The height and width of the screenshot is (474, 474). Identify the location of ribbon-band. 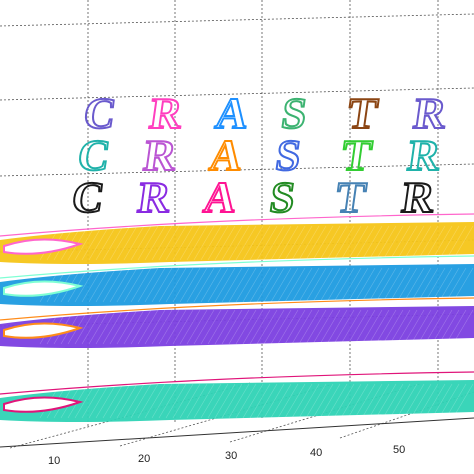
(237, 401).